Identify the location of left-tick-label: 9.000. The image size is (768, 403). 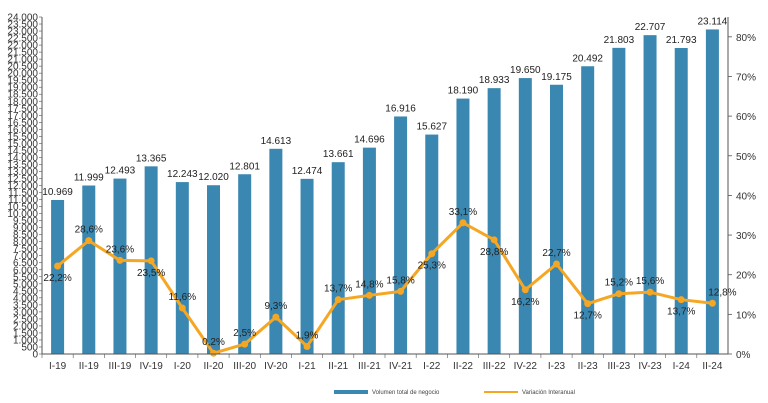
(25, 228).